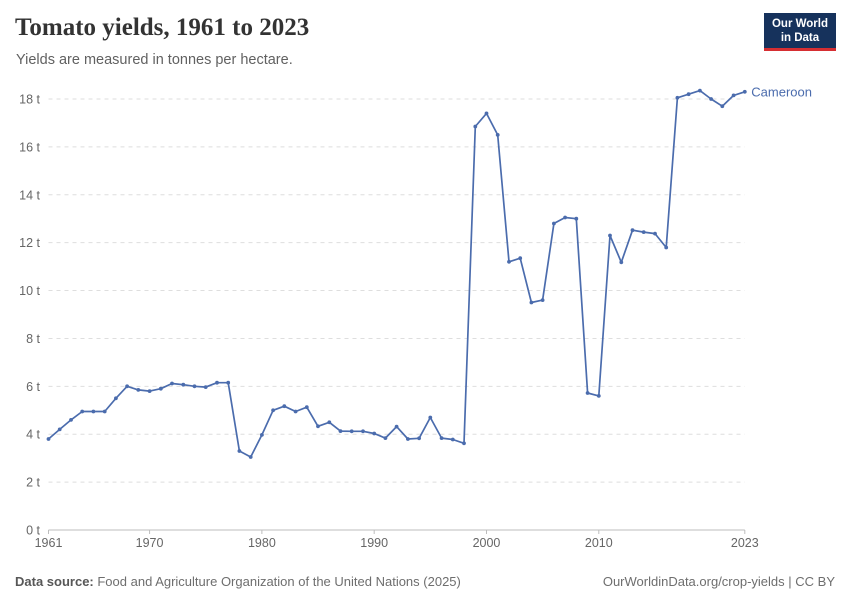  What do you see at coordinates (127, 386) in the screenshot?
I see `data-point-1968` at bounding box center [127, 386].